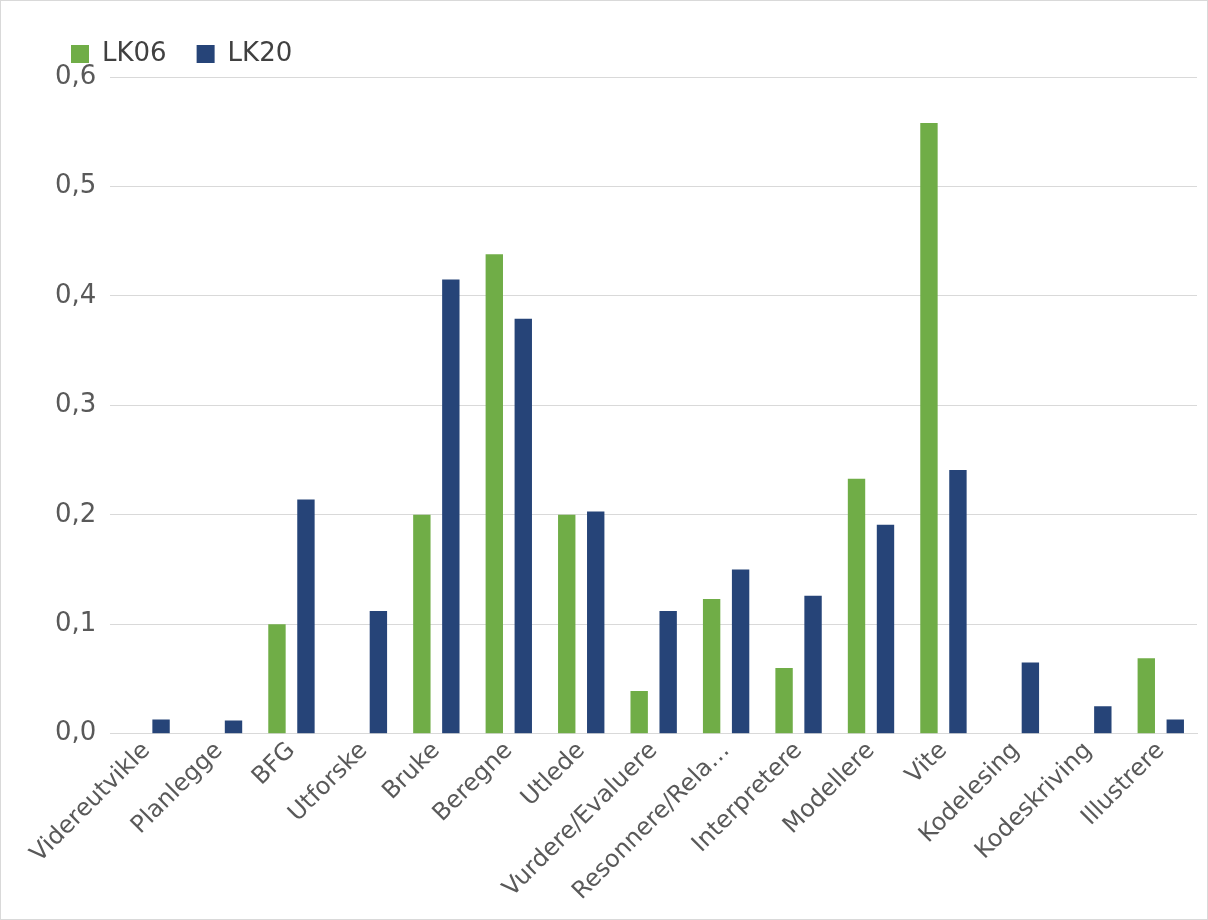 The image size is (1208, 920). I want to click on y-tick-label: 0,4, so click(75, 293).